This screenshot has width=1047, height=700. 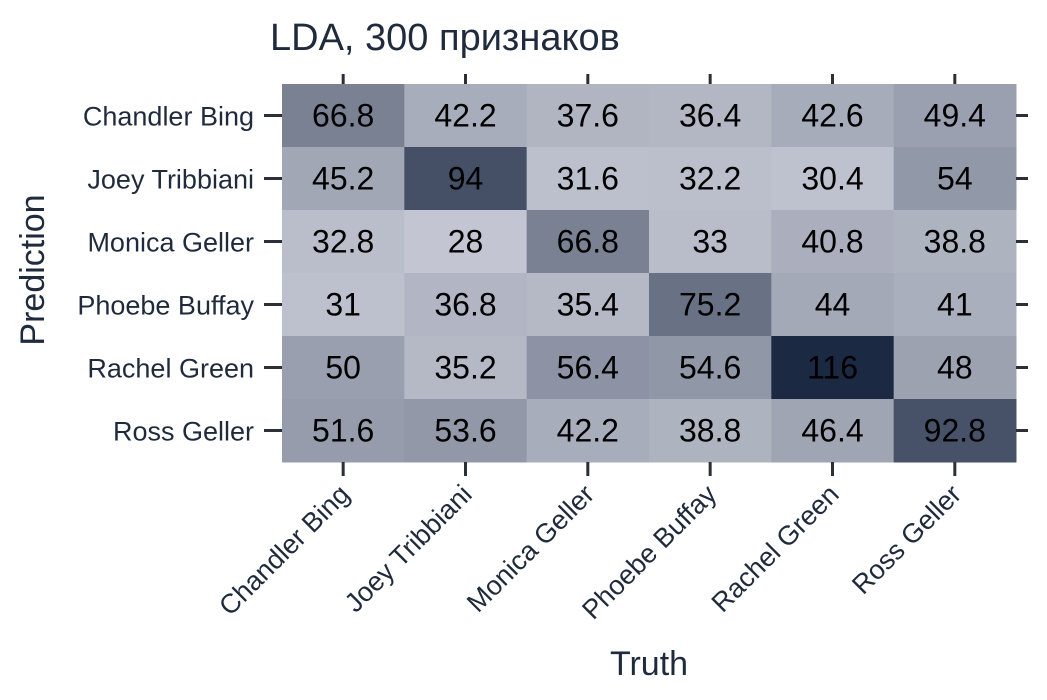 I want to click on heatmap-cell-r3-c0, so click(x=343, y=305).